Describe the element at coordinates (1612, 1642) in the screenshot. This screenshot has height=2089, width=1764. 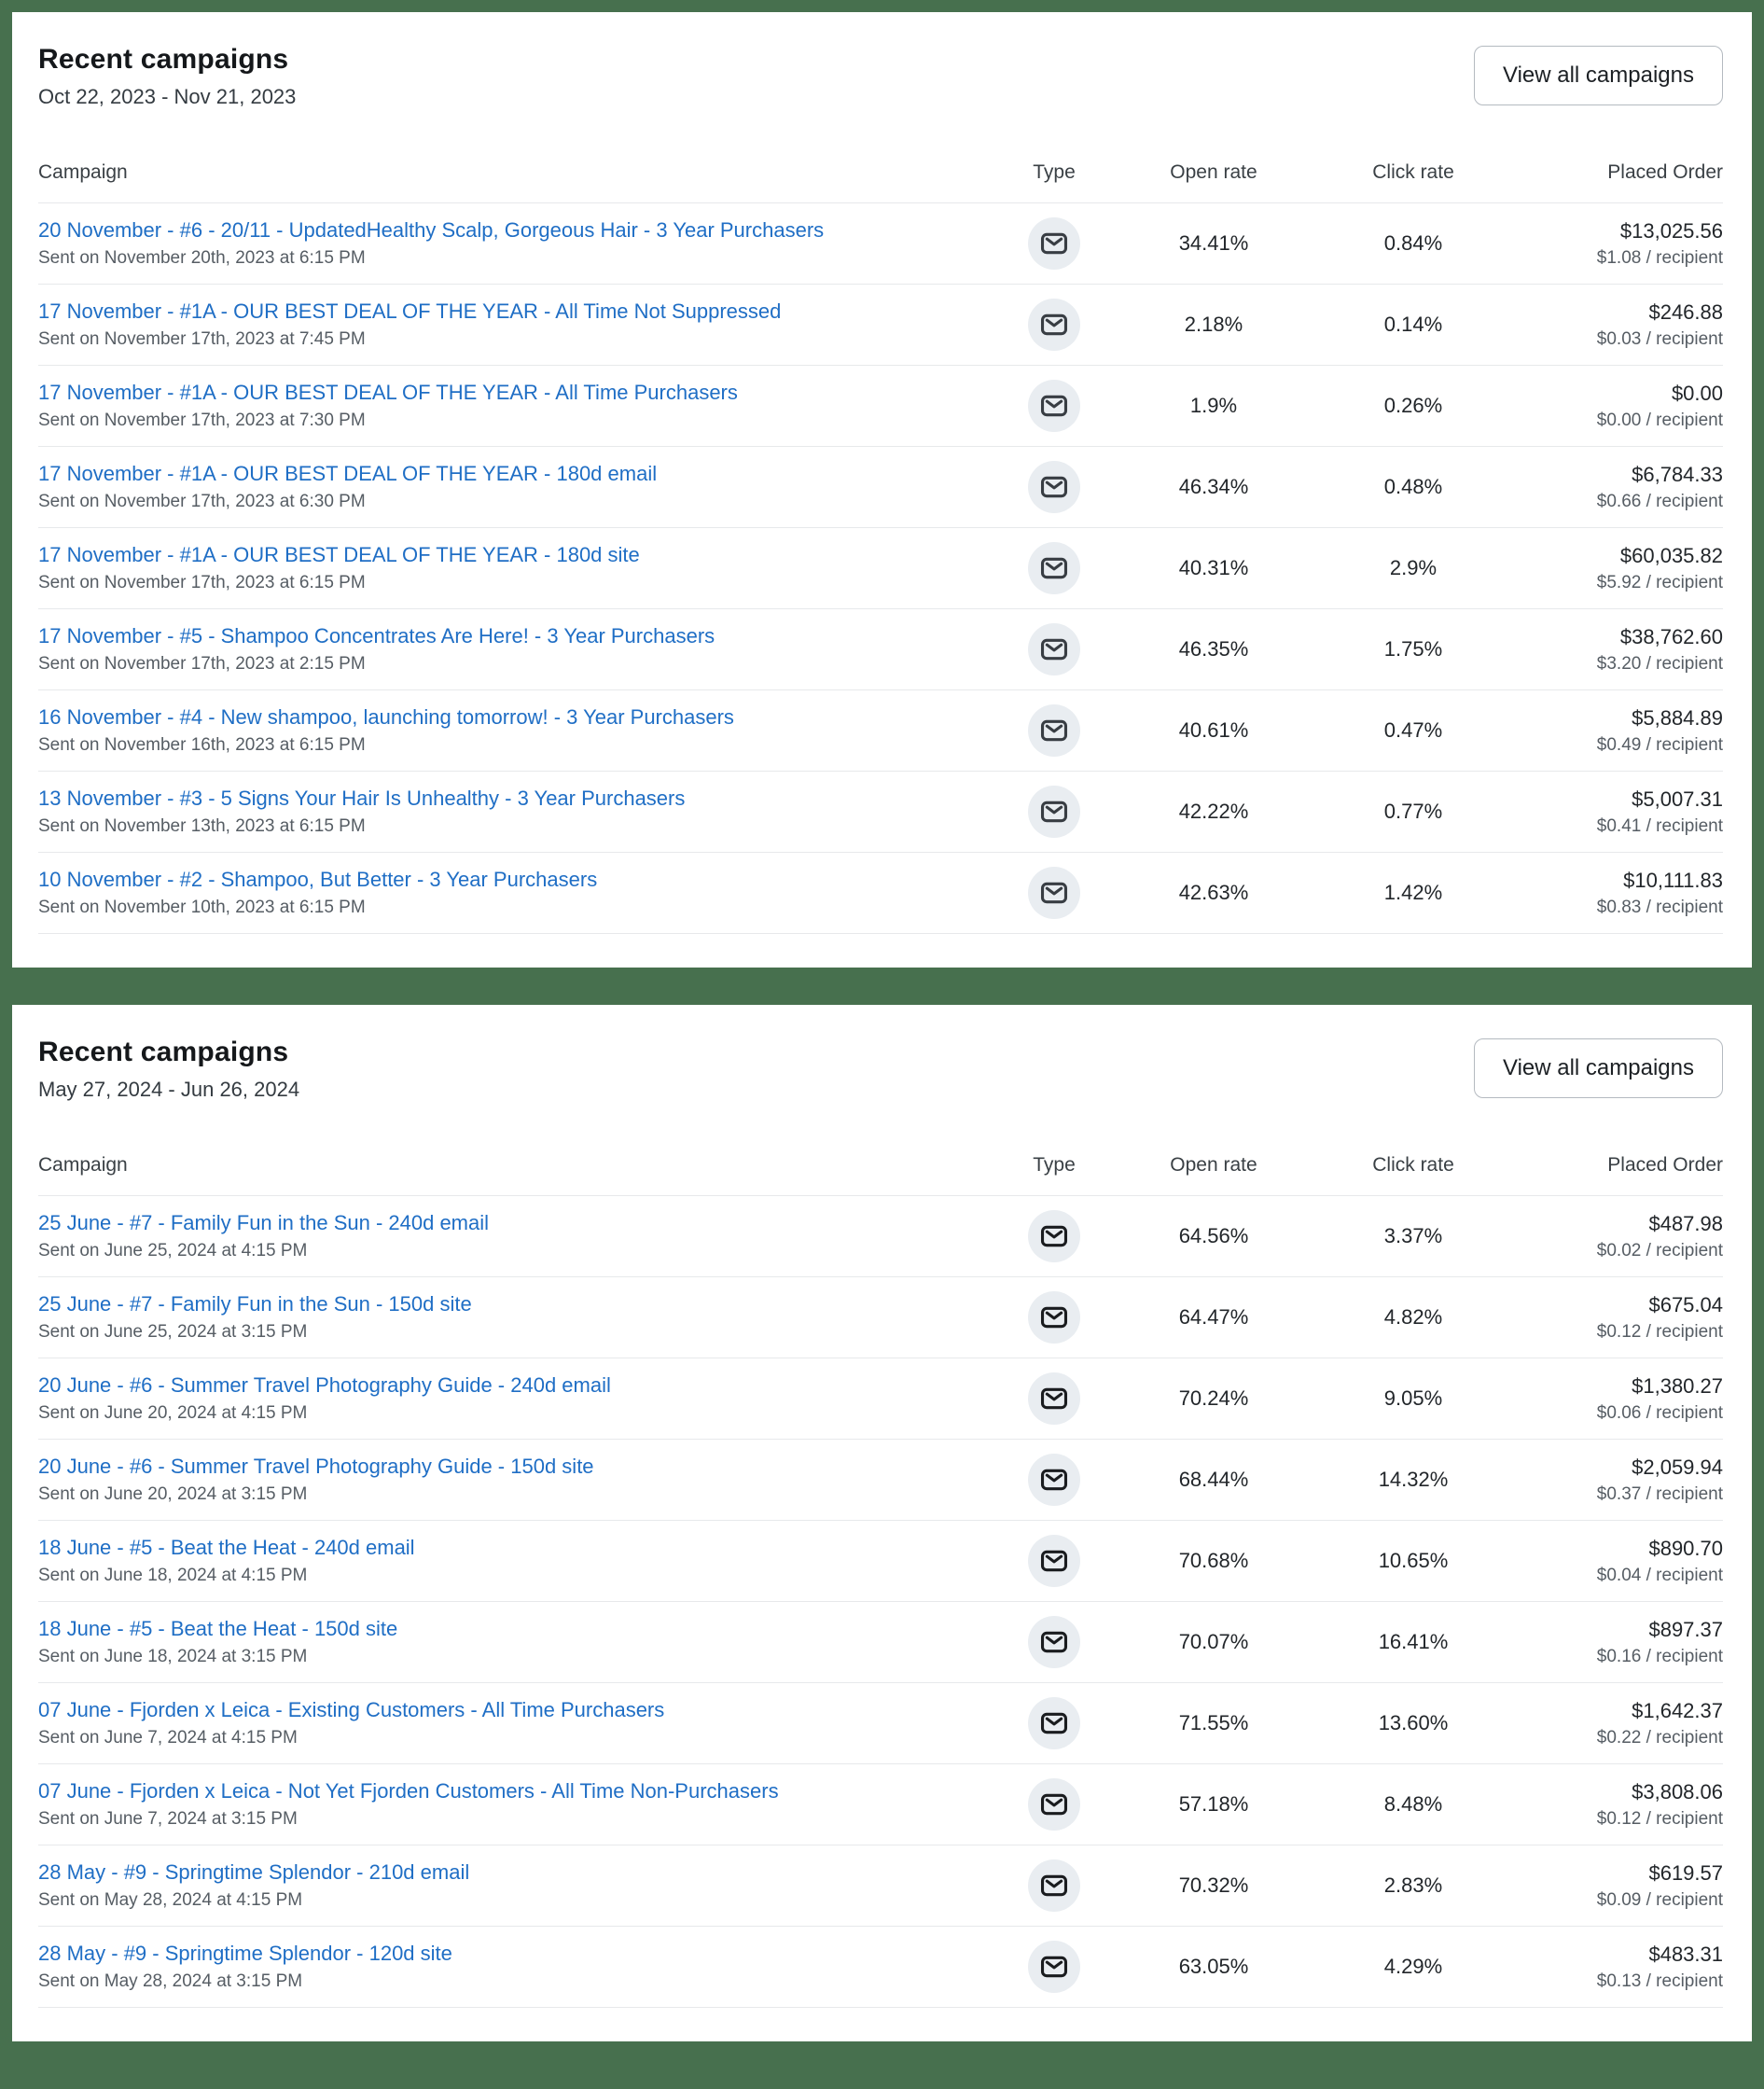
I see `placed-order-cell: $897.37 $0.16 / recipient` at that location.